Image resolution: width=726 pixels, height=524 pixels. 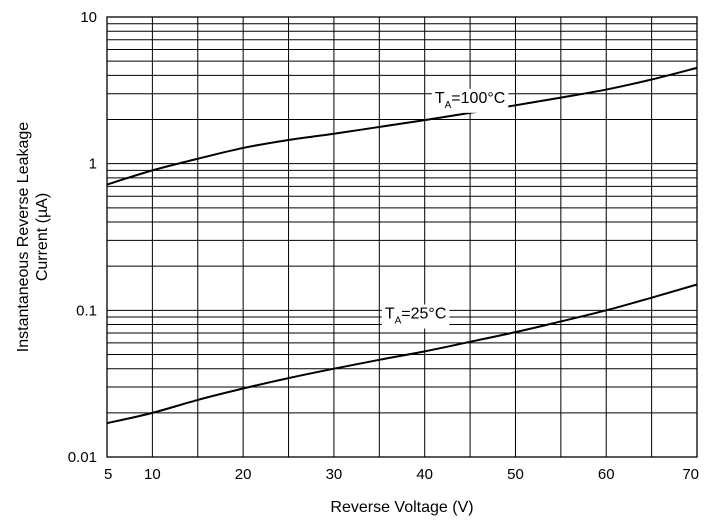 What do you see at coordinates (401, 507) in the screenshot?
I see `x-axis-title: Reverse Voltage (V)` at bounding box center [401, 507].